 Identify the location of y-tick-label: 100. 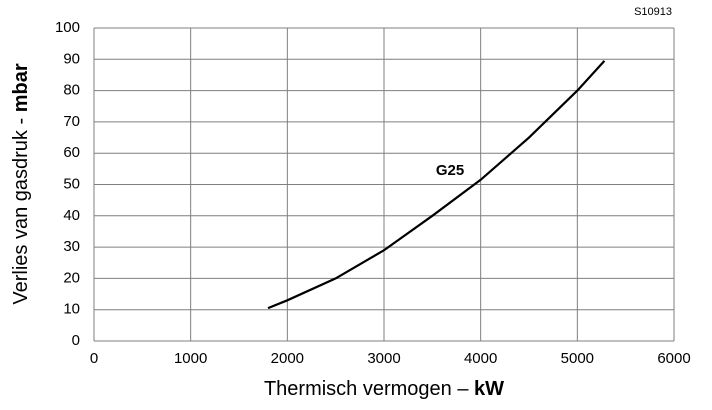
(67, 27).